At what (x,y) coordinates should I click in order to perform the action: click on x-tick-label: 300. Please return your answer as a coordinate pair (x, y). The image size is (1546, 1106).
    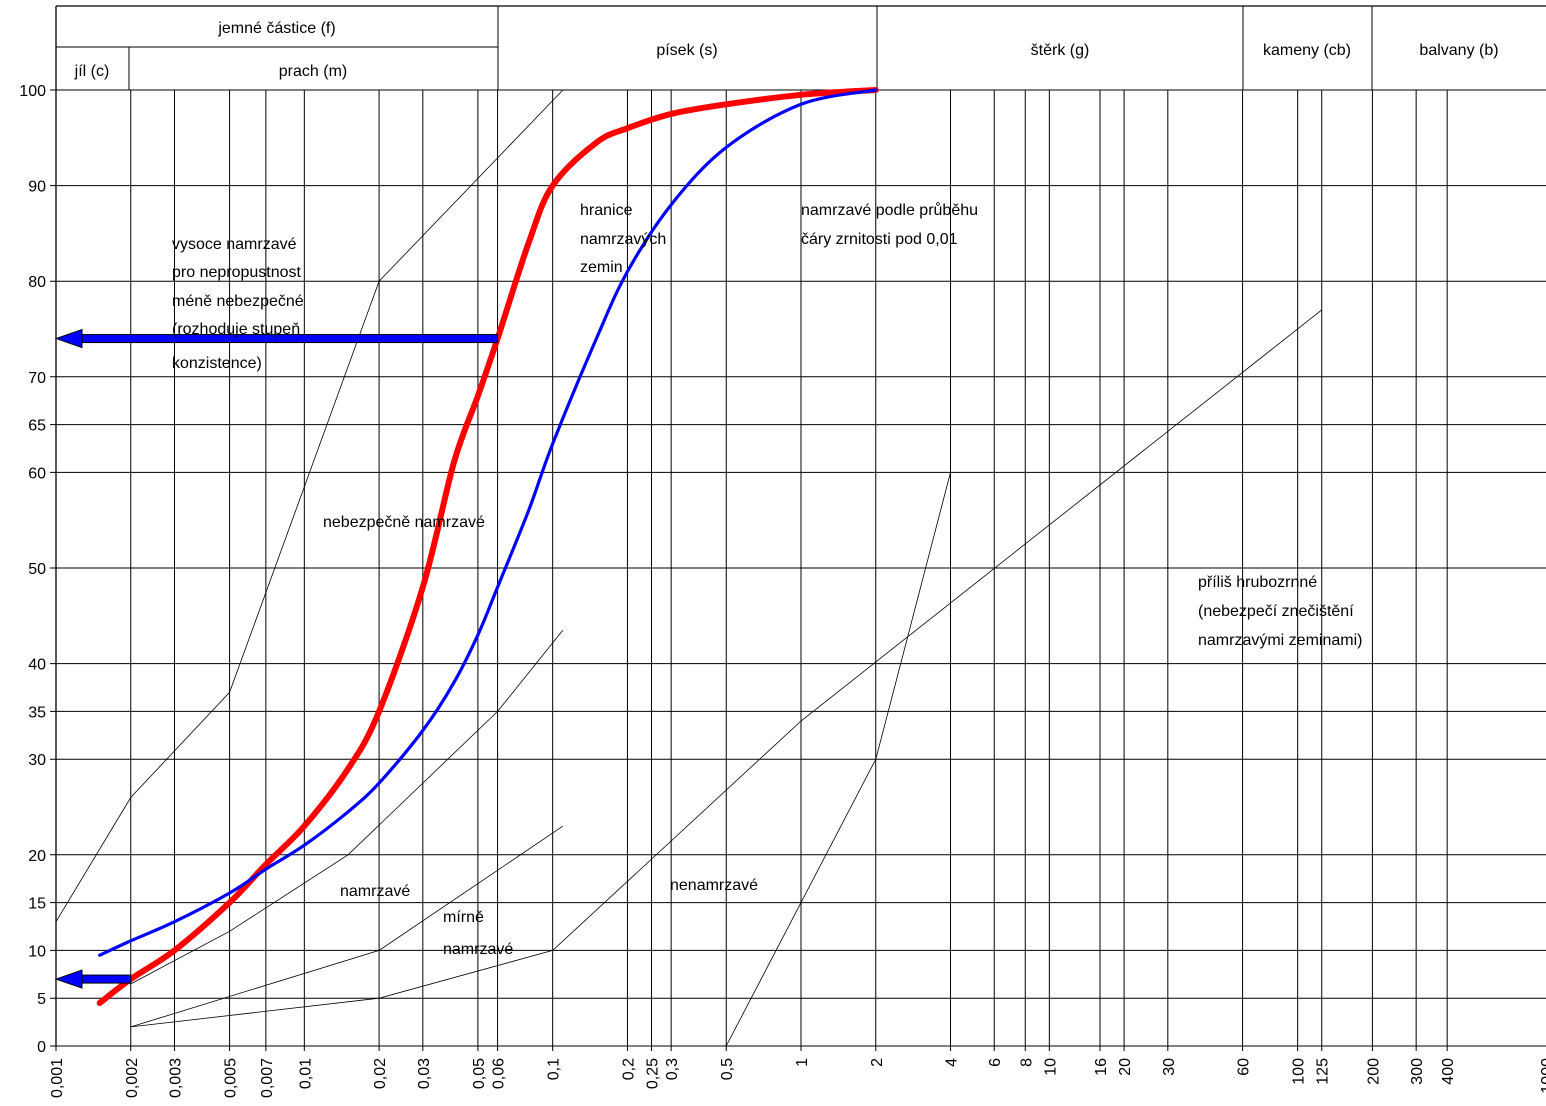
    Looking at the image, I should click on (1417, 1071).